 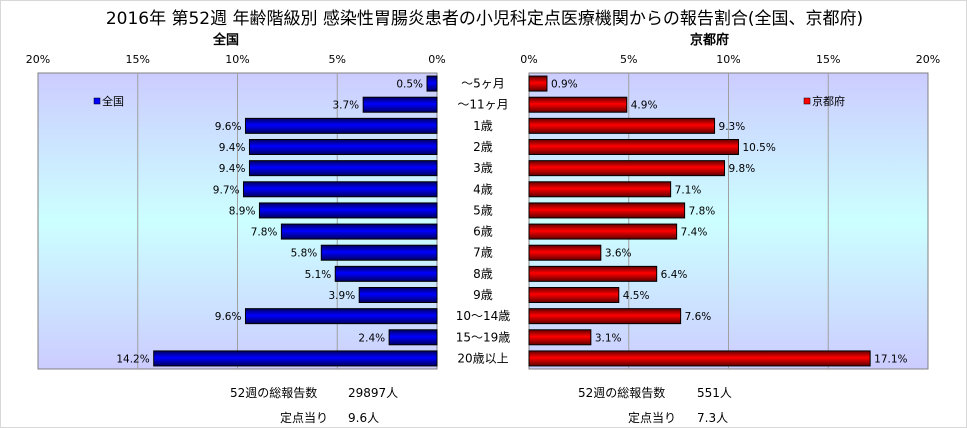 I want to click on kyoto-data-label: 3.6%, so click(x=618, y=254).